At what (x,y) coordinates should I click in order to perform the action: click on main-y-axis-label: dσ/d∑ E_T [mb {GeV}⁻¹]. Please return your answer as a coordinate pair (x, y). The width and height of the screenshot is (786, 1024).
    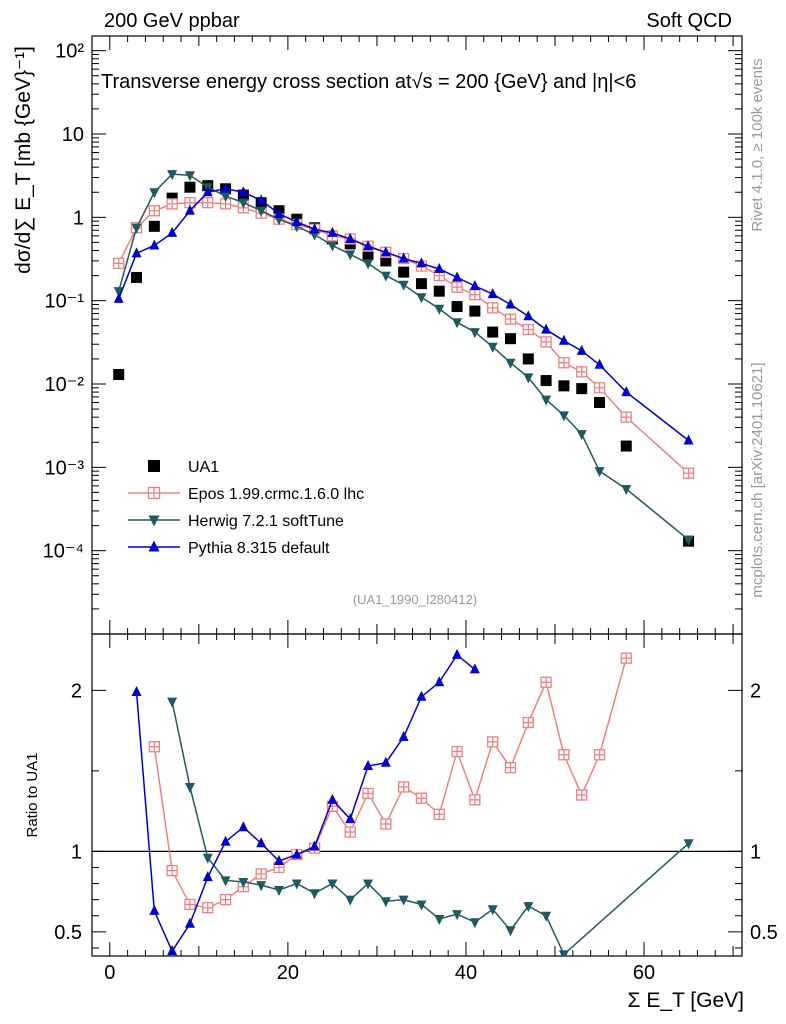
    Looking at the image, I should click on (23, 160).